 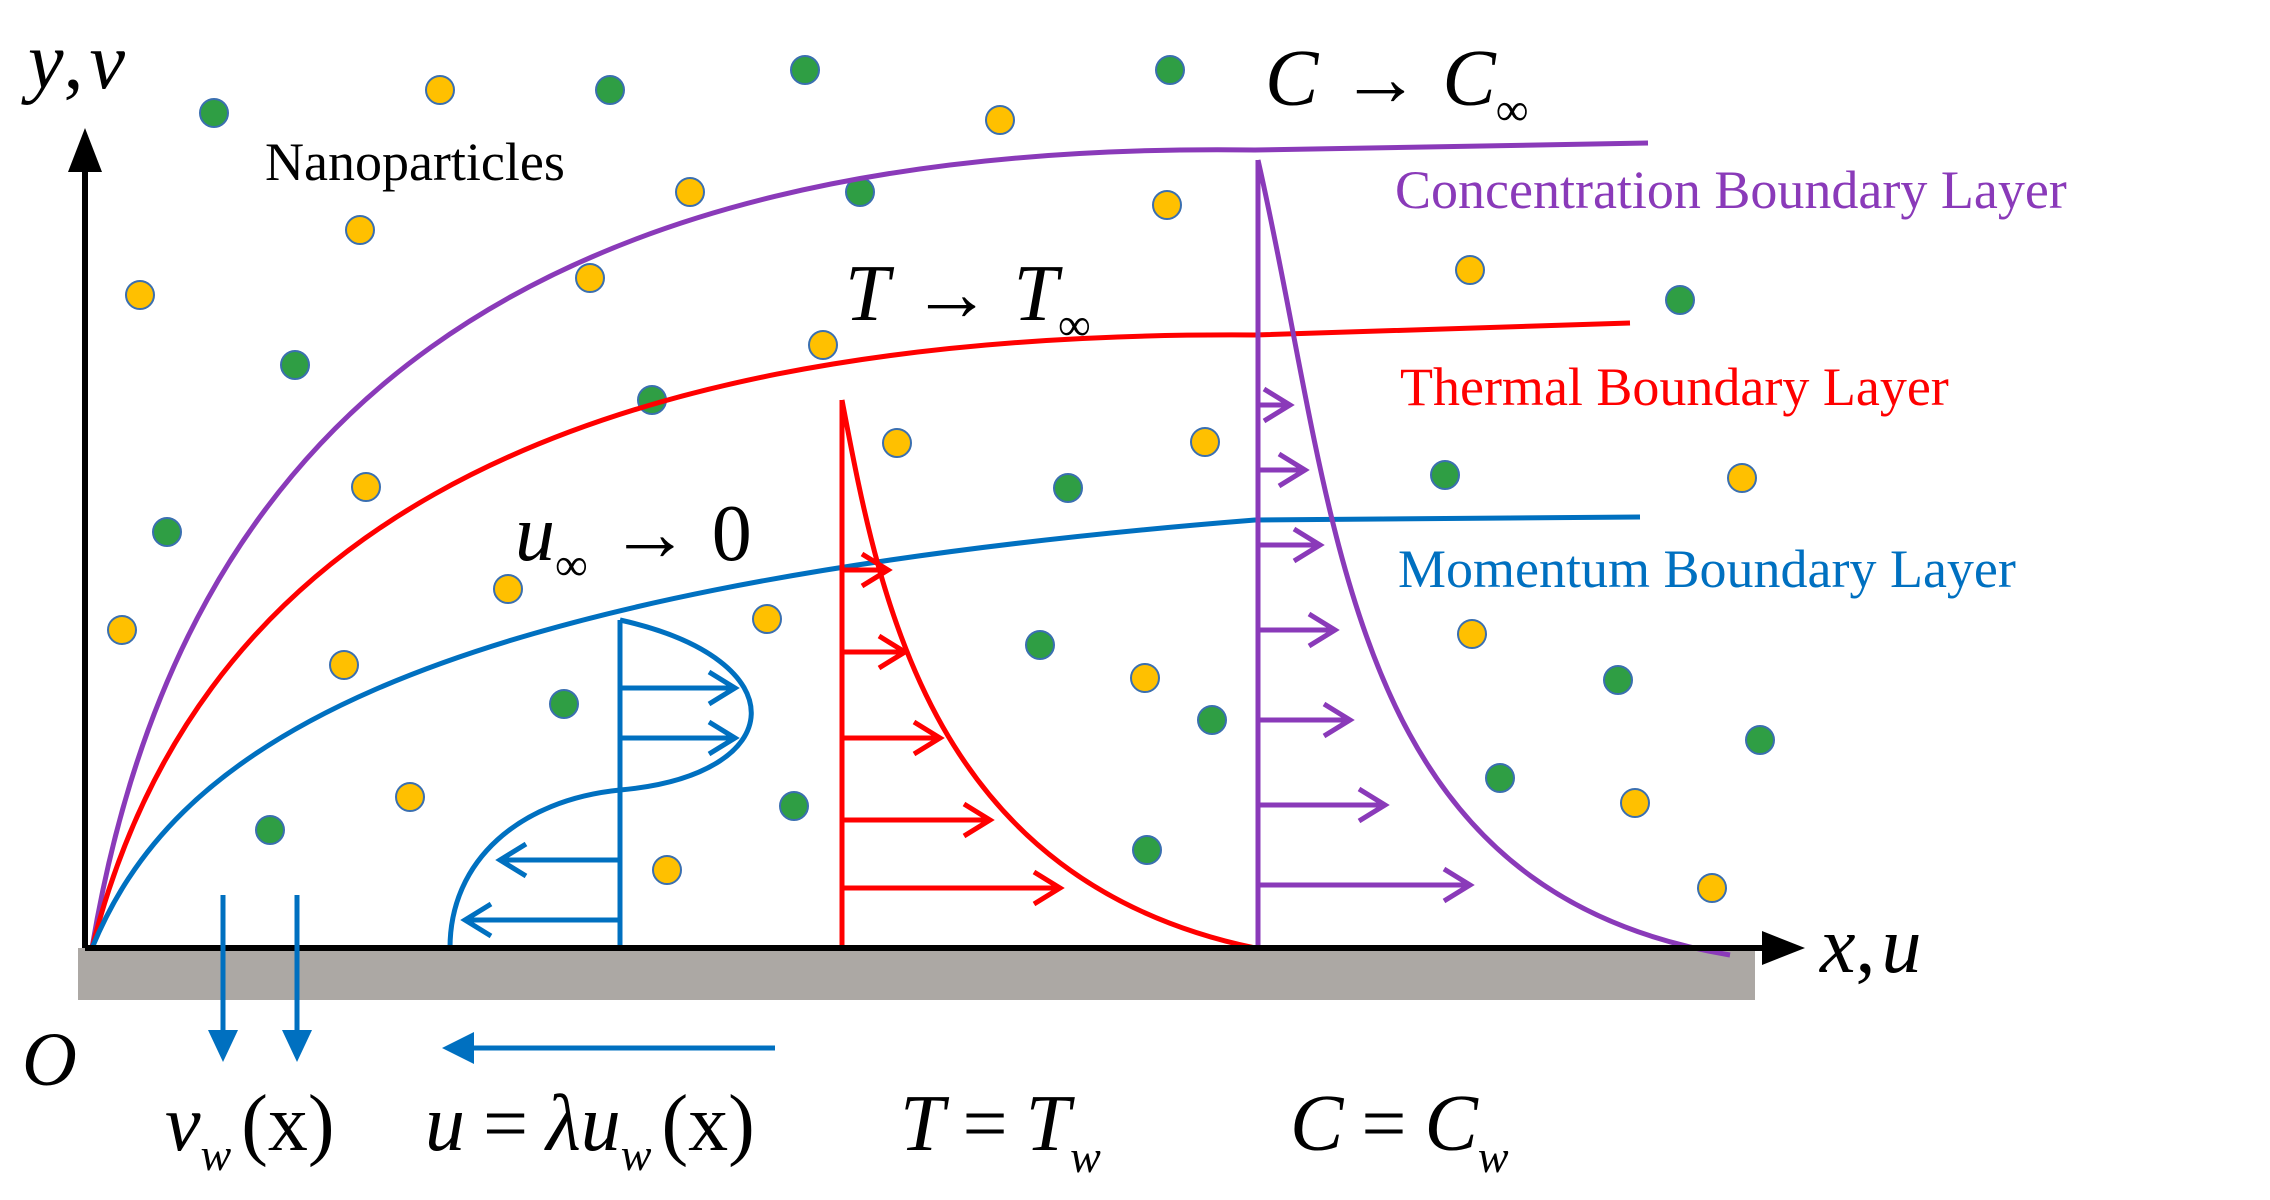 I want to click on suction-velocity-condition: vw (x), so click(x=249, y=1130).